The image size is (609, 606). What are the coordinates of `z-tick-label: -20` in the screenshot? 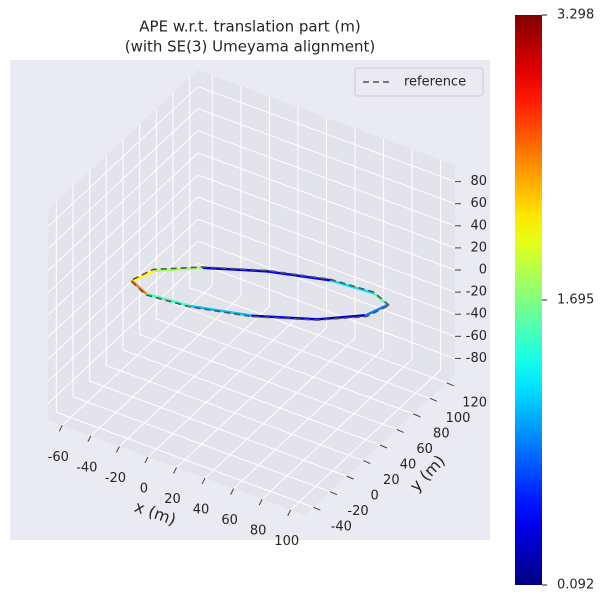 It's located at (476, 292).